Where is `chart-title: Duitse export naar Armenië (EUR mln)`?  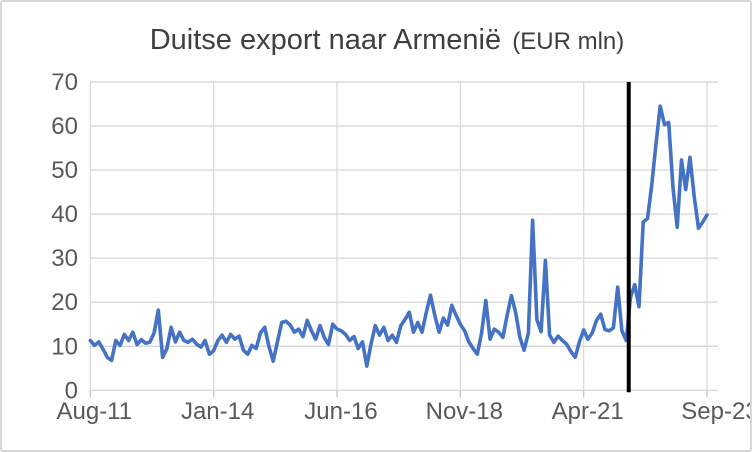
chart-title: Duitse export naar Armenië (EUR mln) is located at coordinates (376, 40).